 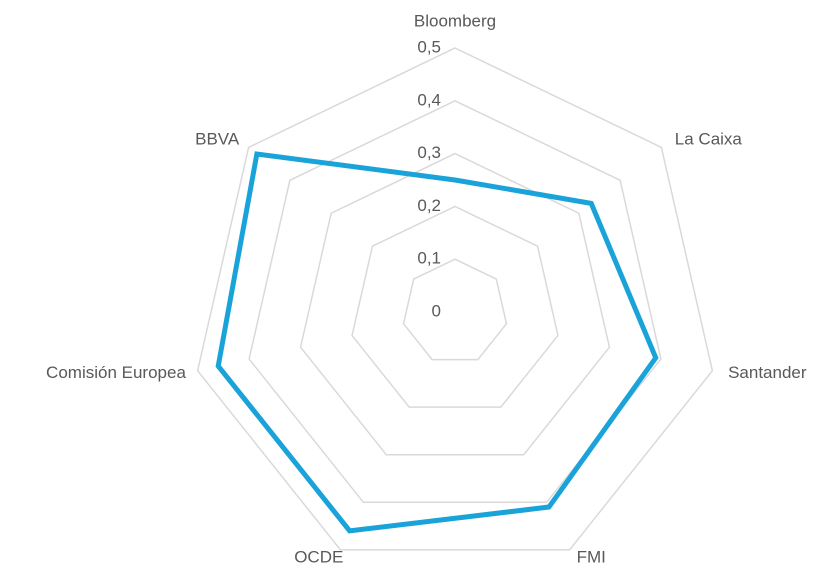 What do you see at coordinates (318, 556) in the screenshot?
I see `category-label: OCDE` at bounding box center [318, 556].